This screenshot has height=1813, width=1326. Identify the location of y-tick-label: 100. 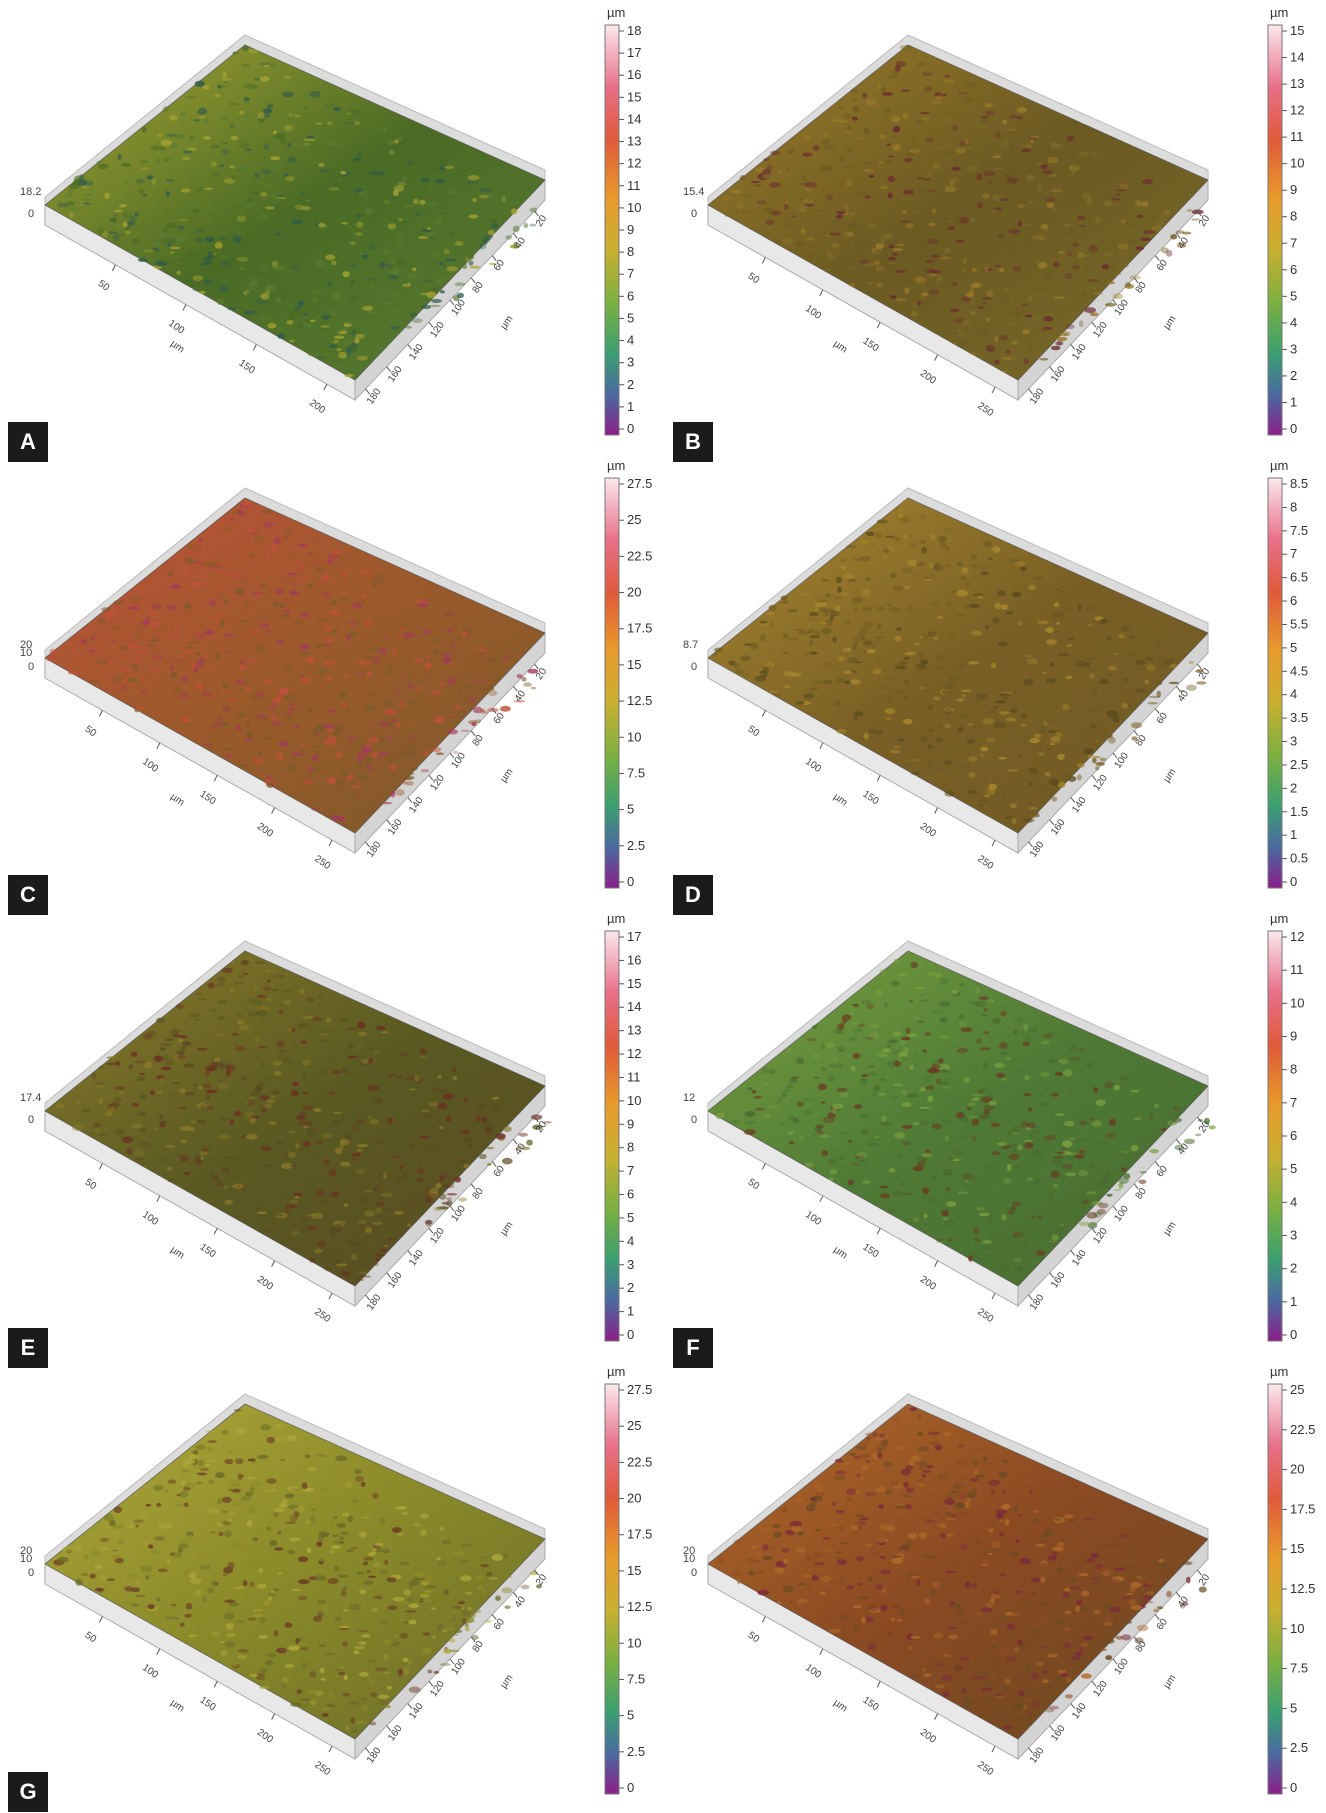
(1121, 1666).